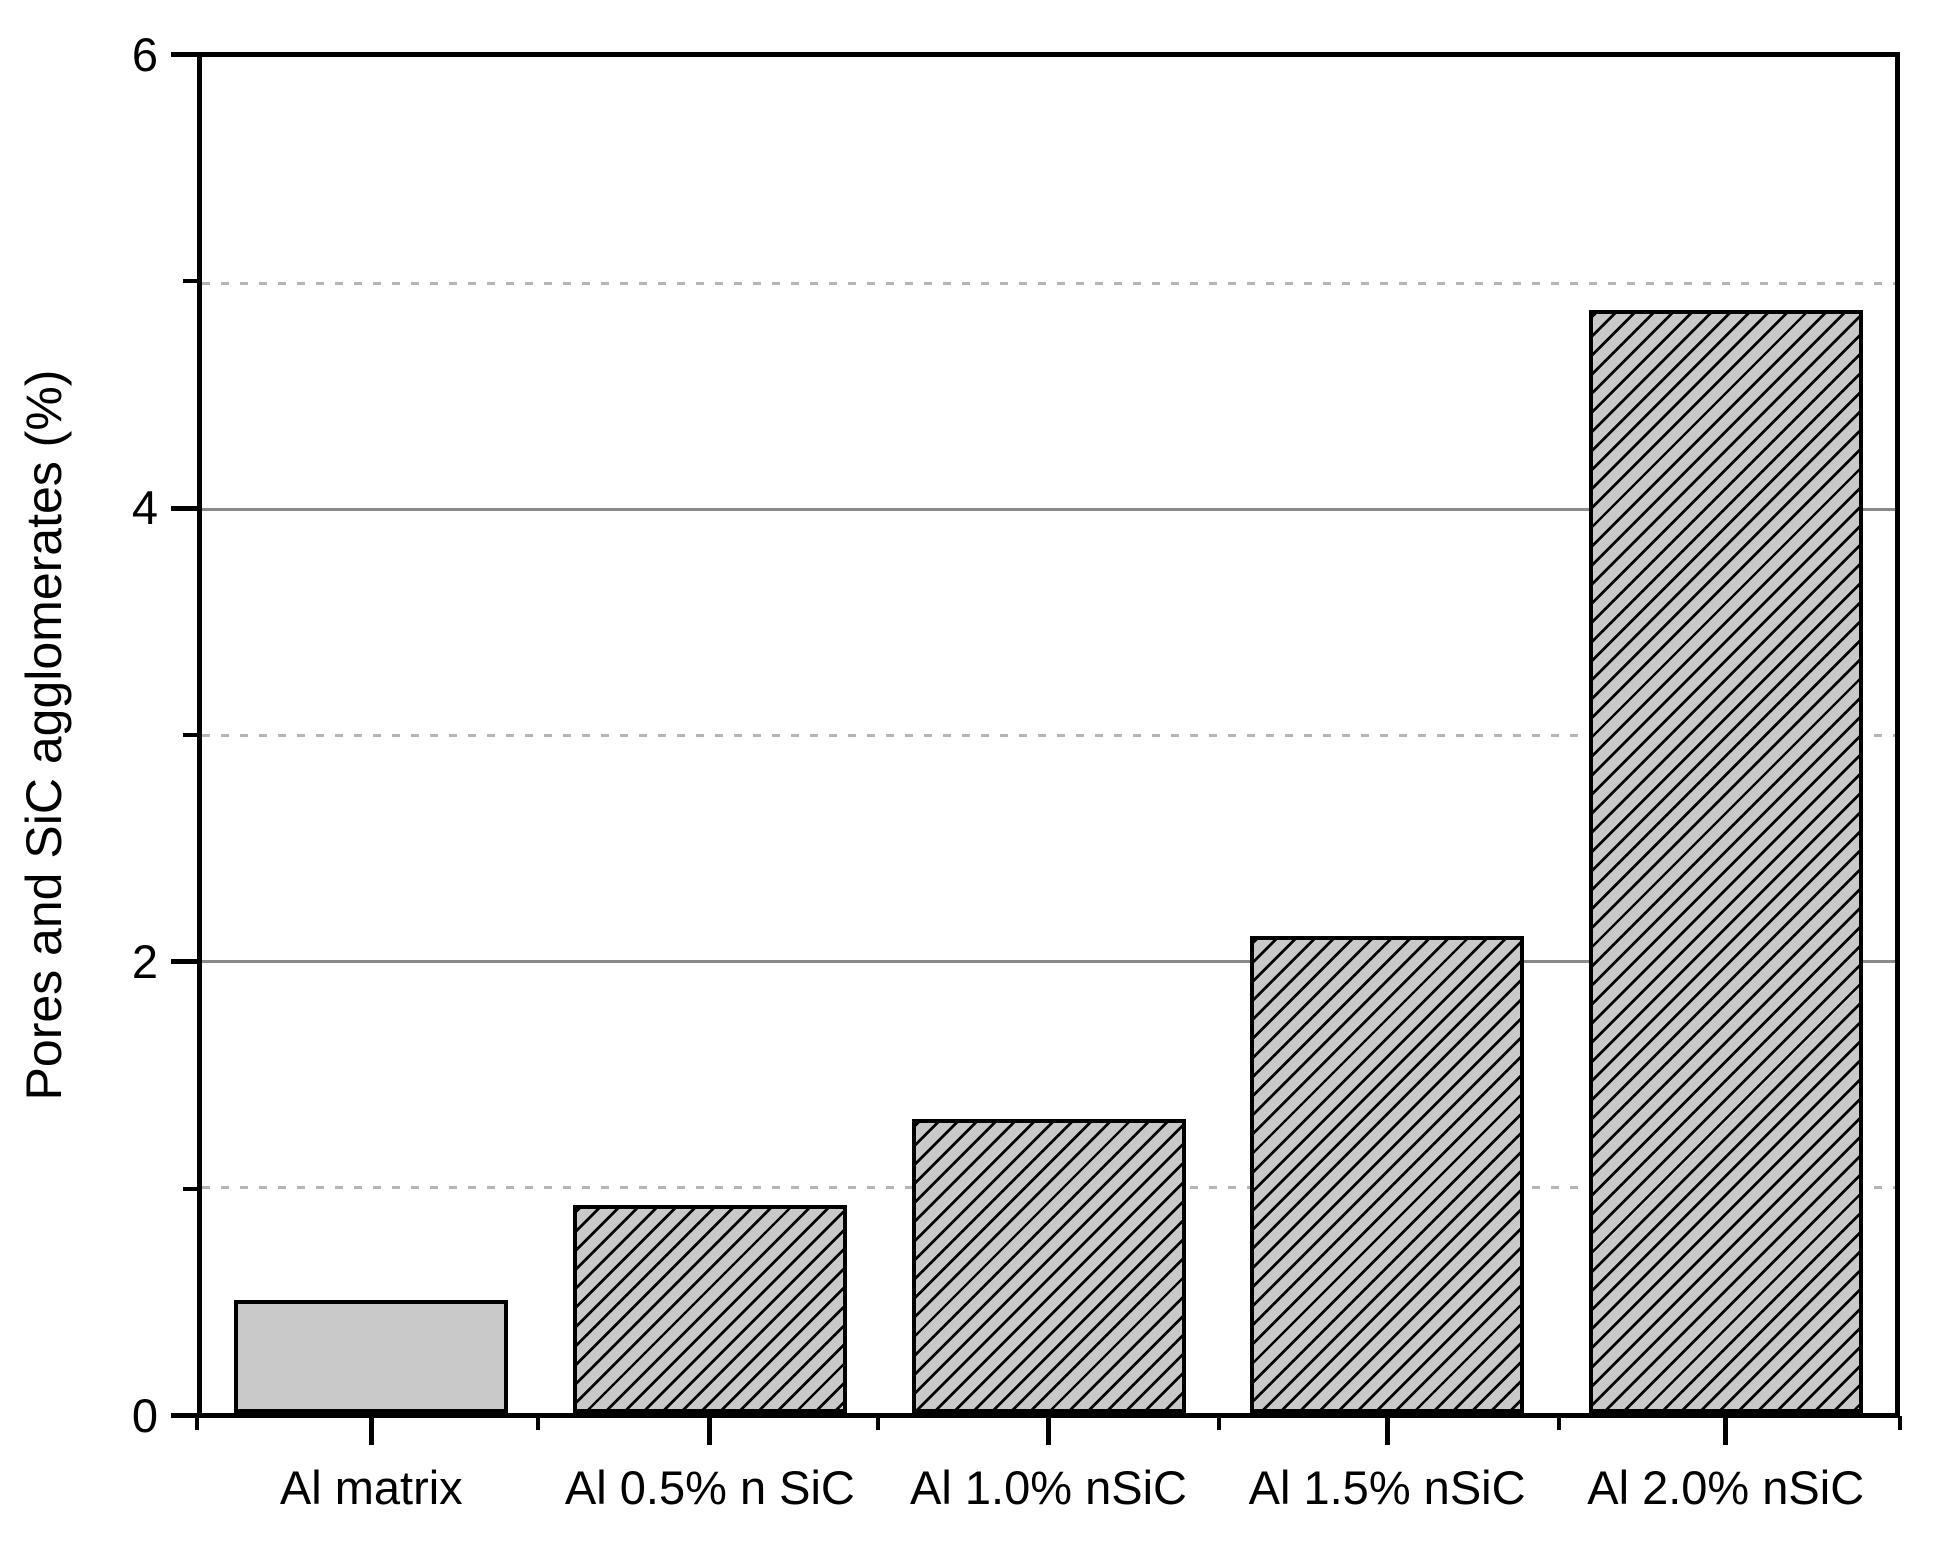 The image size is (1935, 1542). What do you see at coordinates (144, 54) in the screenshot?
I see `y-tick-label-6: 6` at bounding box center [144, 54].